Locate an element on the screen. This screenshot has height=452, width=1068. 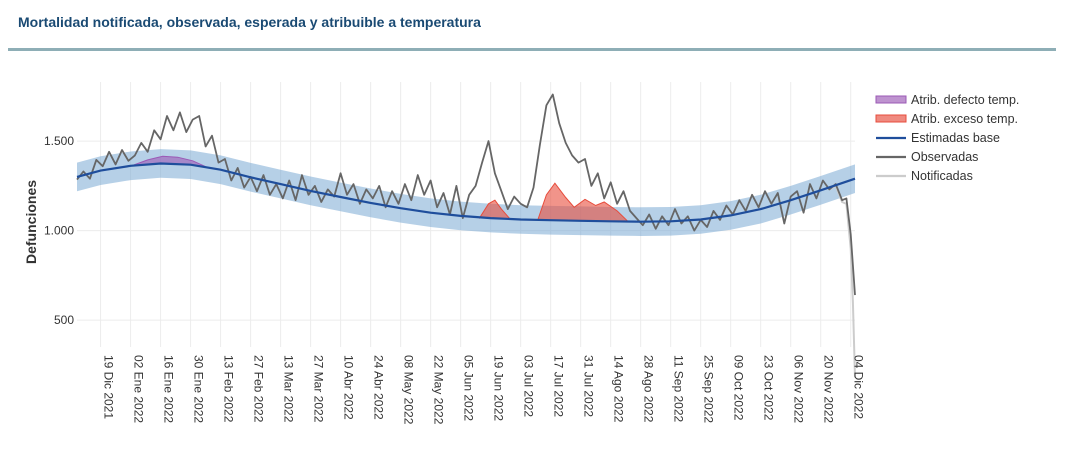
x-tick-label: 24 Abr 2022 is located at coordinates (379, 387).